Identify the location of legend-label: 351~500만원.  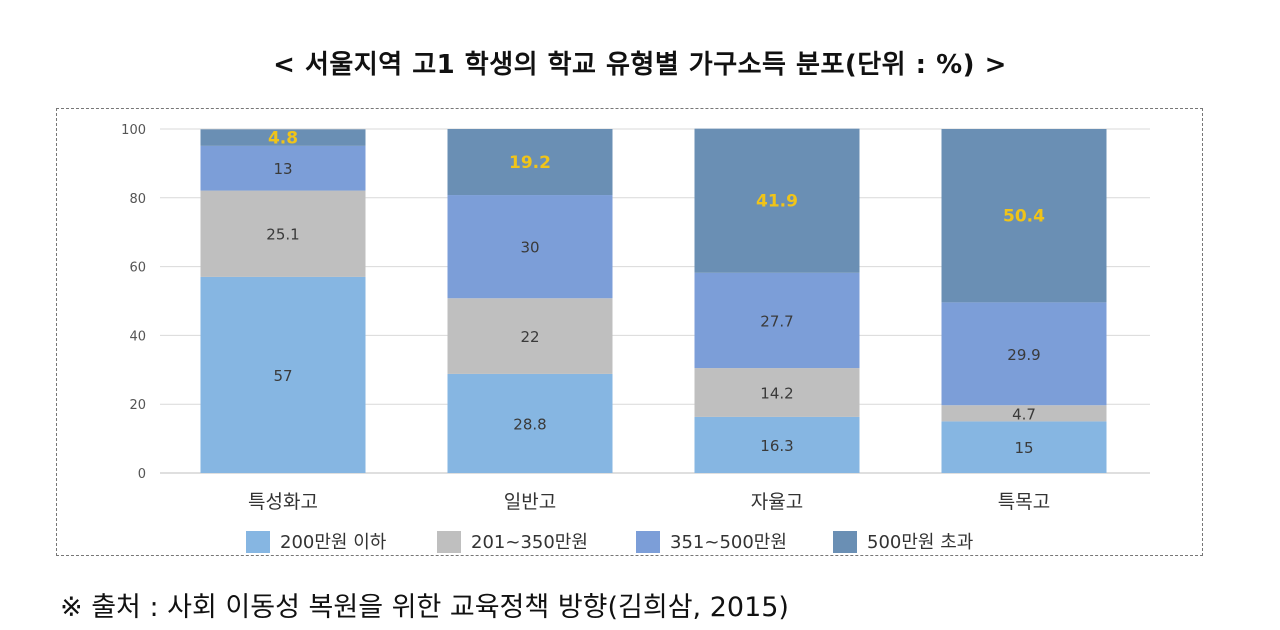
(728, 542).